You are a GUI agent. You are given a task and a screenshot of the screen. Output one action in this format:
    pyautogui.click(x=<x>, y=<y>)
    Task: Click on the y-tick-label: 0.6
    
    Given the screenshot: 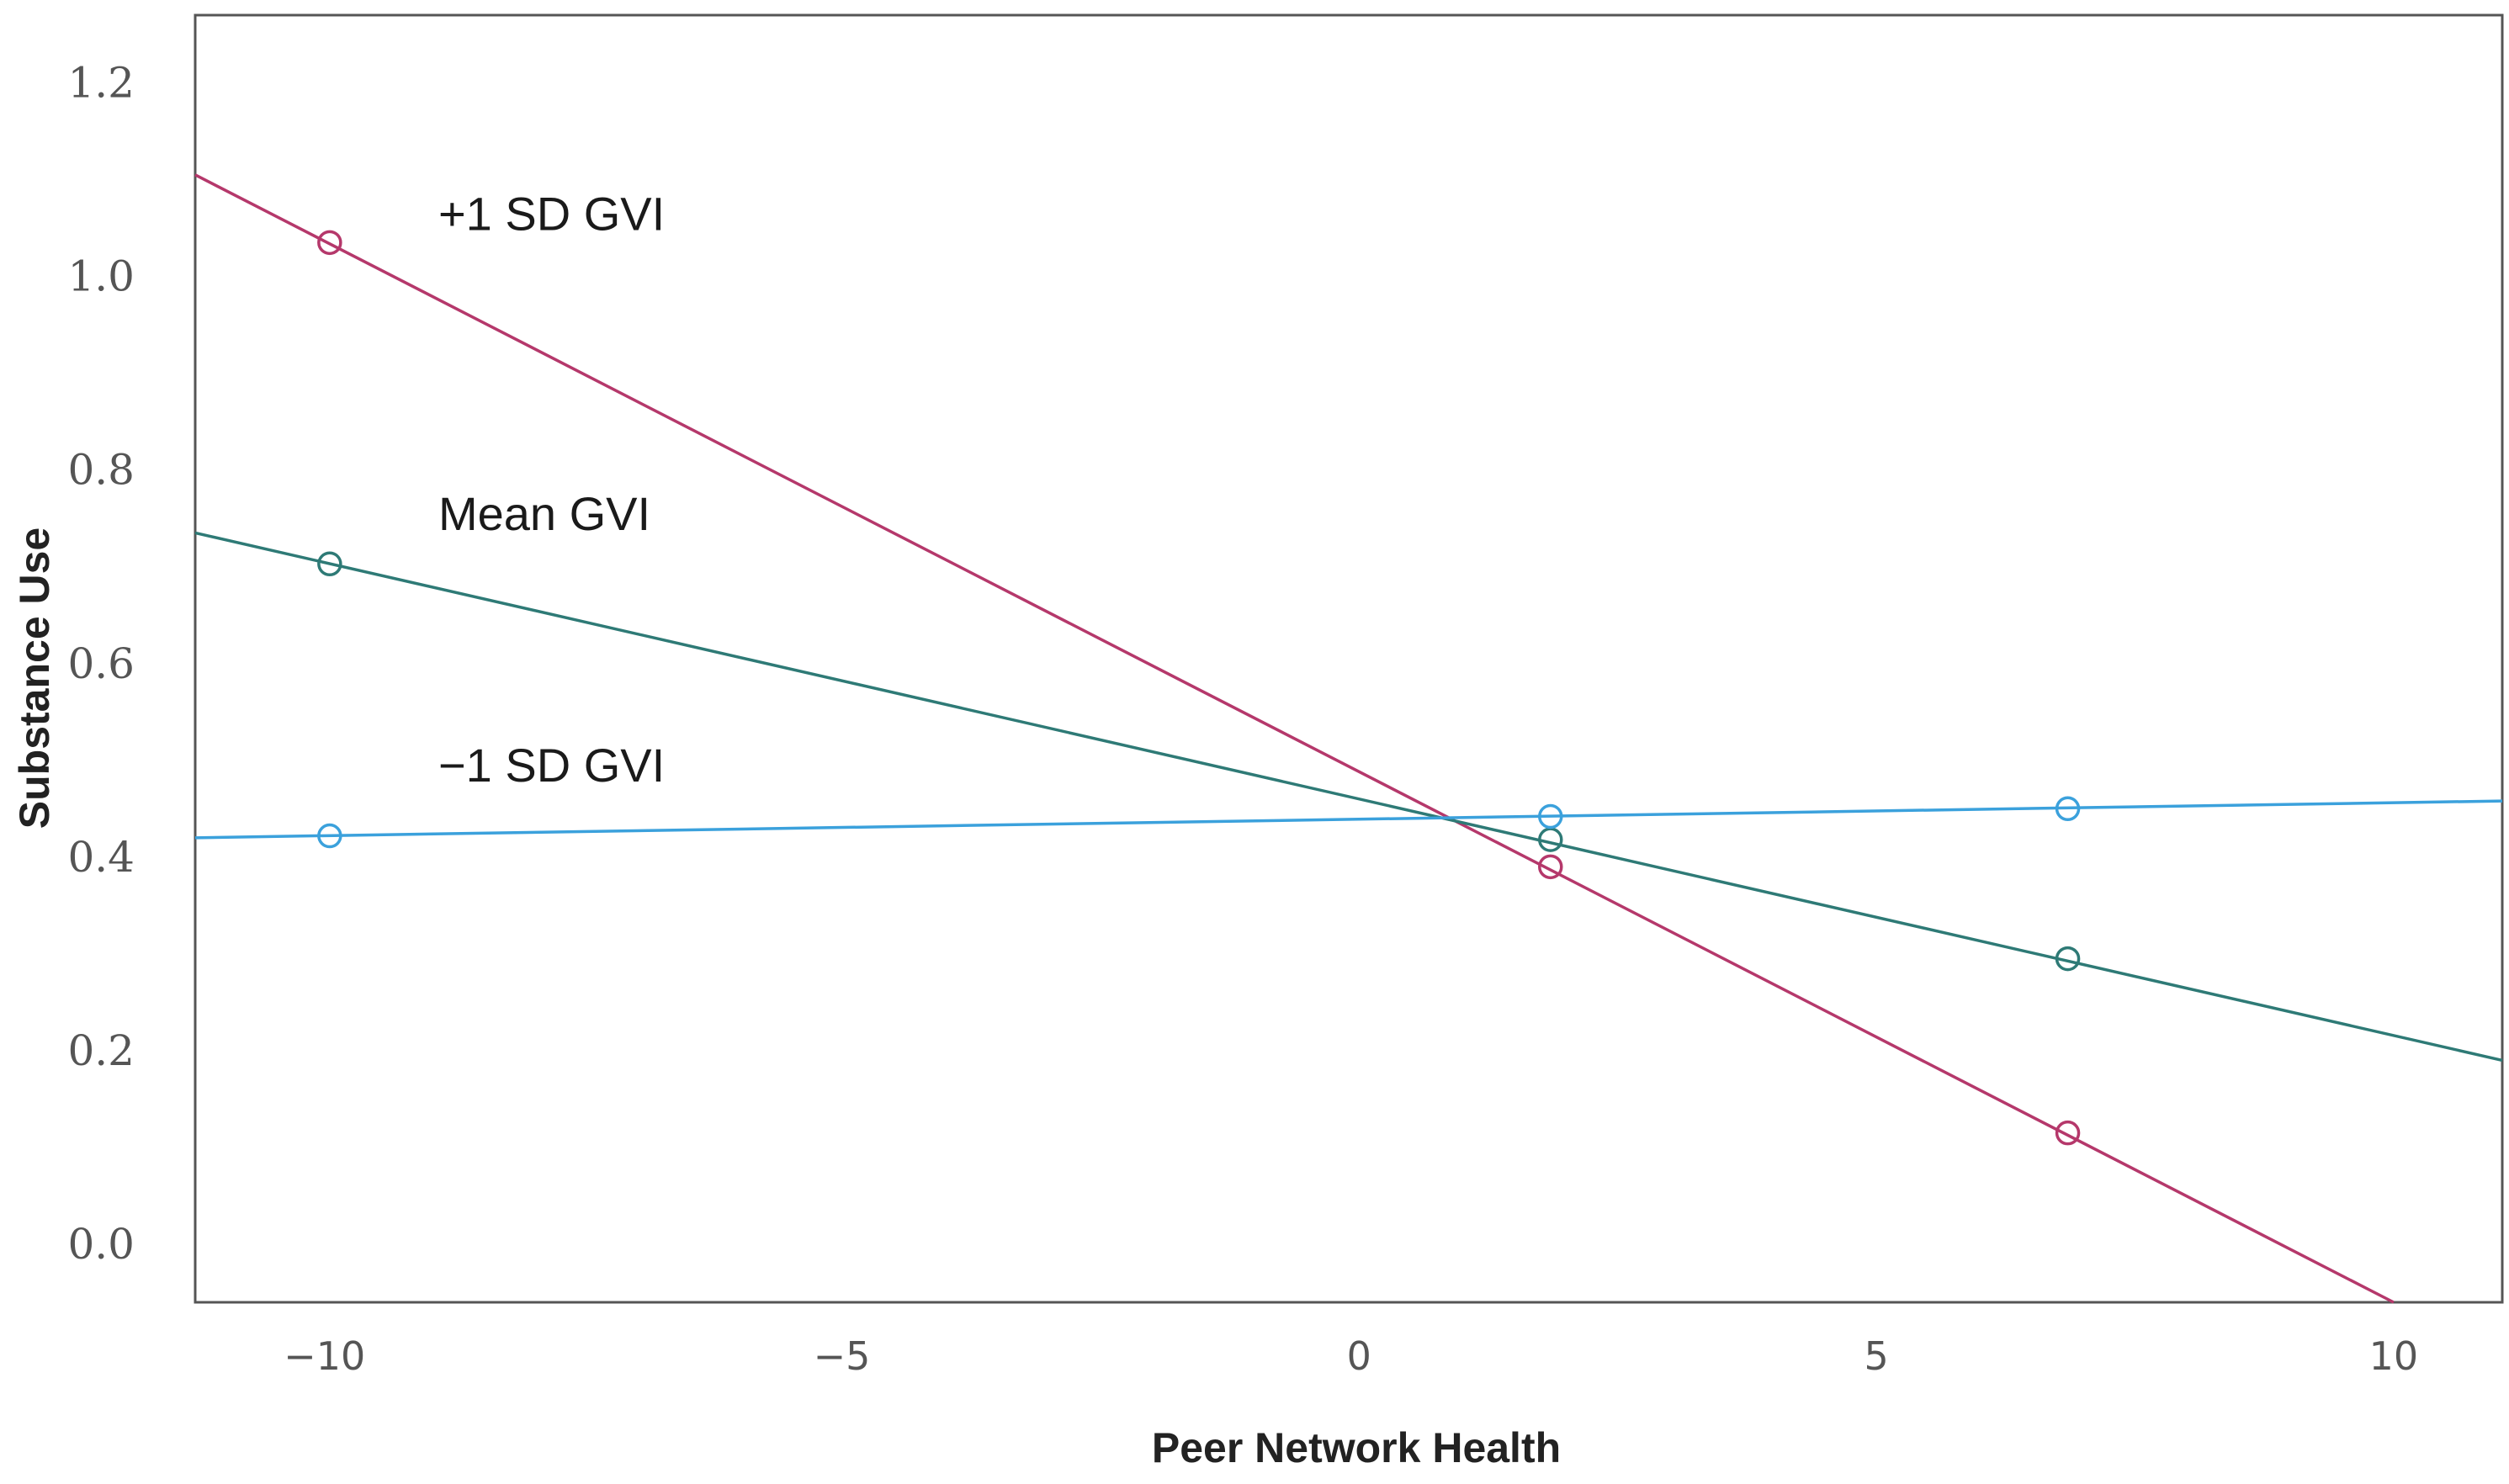 What is the action you would take?
    pyautogui.click(x=101, y=663)
    